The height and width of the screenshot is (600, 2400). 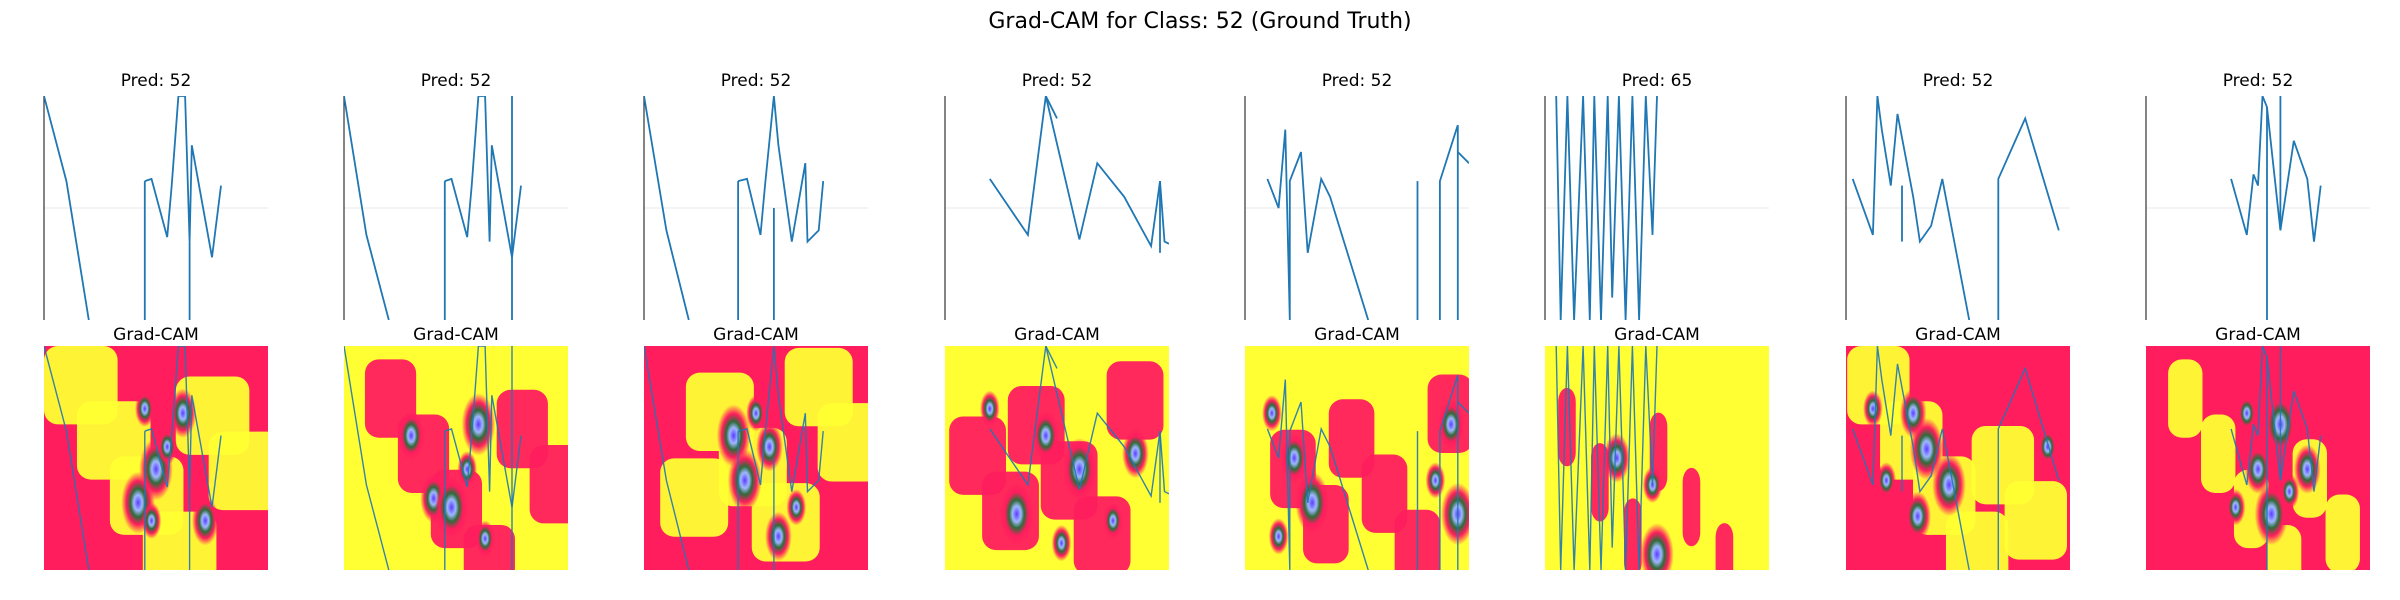 I want to click on figure-title: Grad-CAM for Class: 52 (Ground Truth), so click(x=1199, y=21).